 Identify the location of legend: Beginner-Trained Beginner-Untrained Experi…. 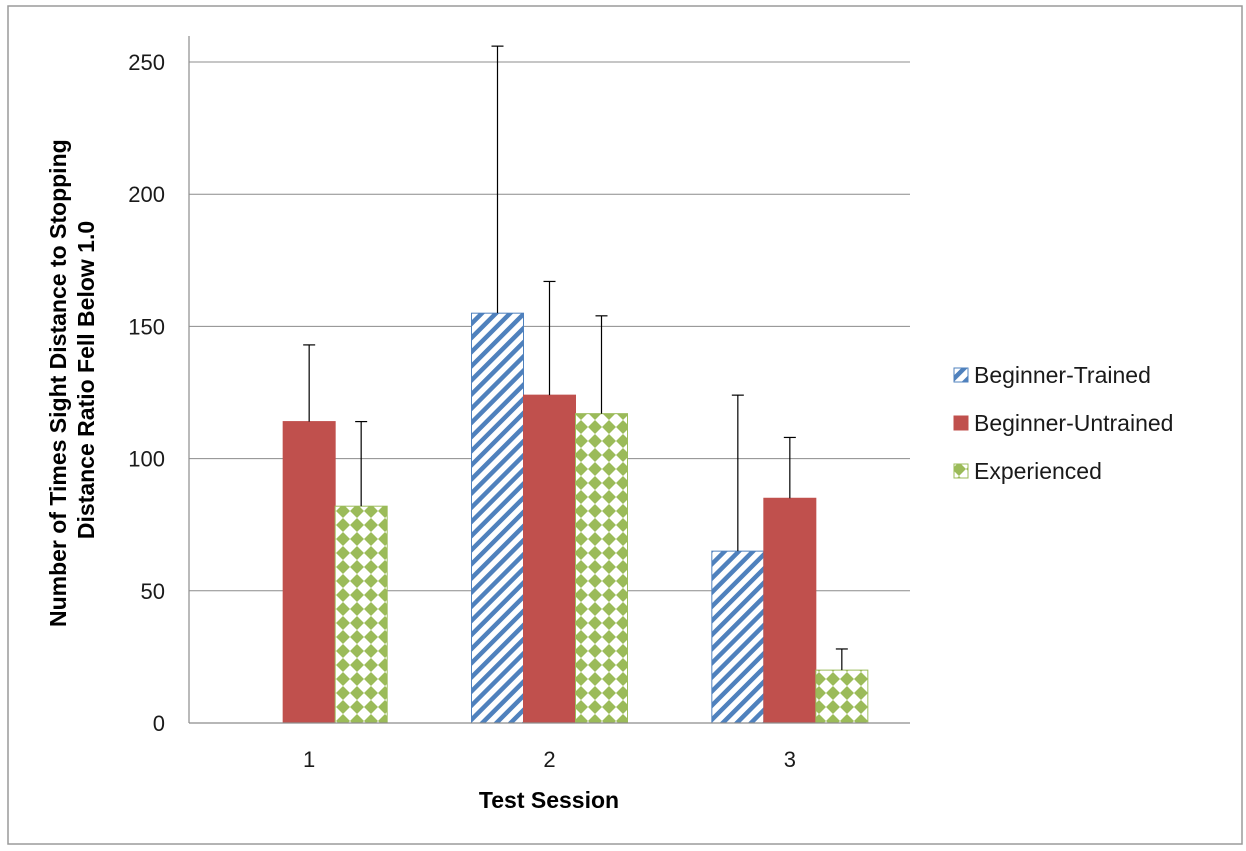
(1063, 423).